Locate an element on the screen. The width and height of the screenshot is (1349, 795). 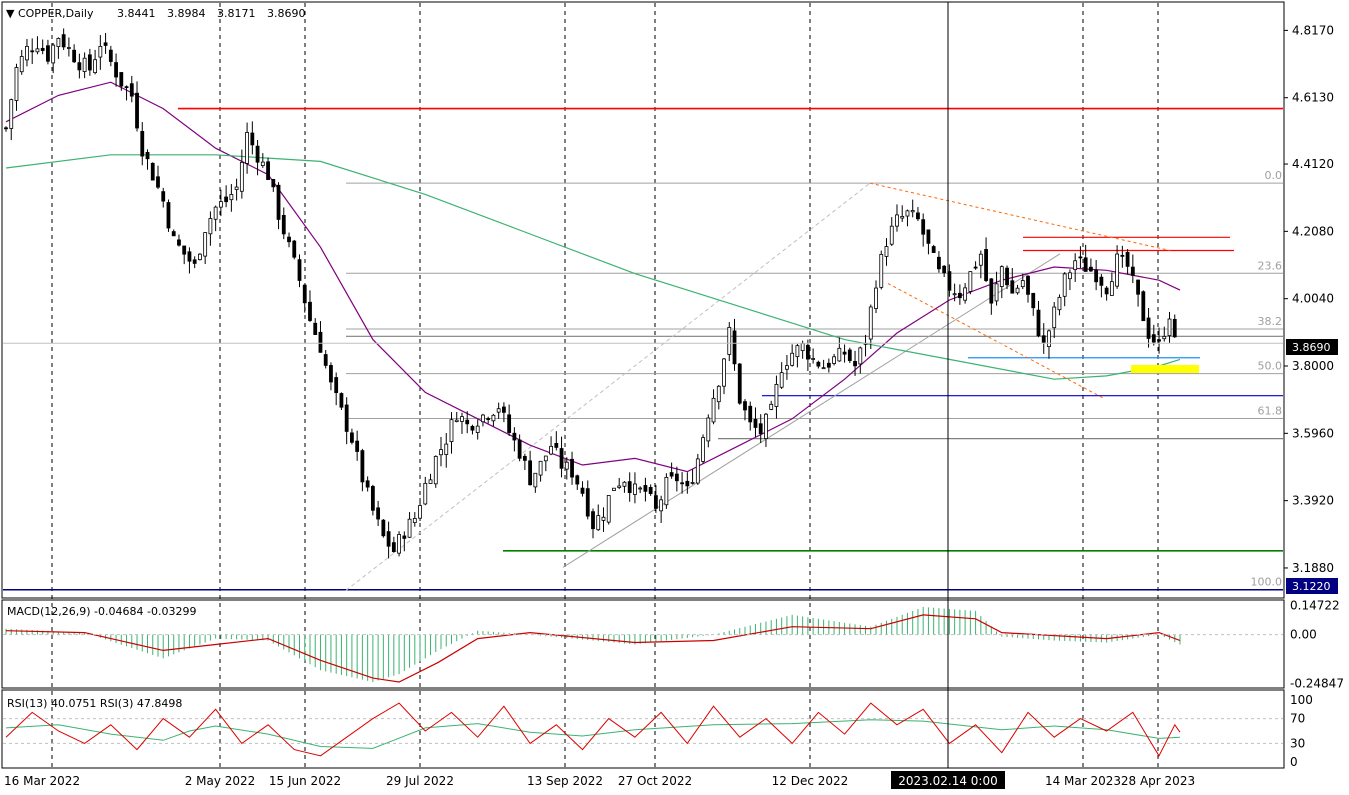
x-tick-label: 2023.02.14 0:00 is located at coordinates (947, 781).